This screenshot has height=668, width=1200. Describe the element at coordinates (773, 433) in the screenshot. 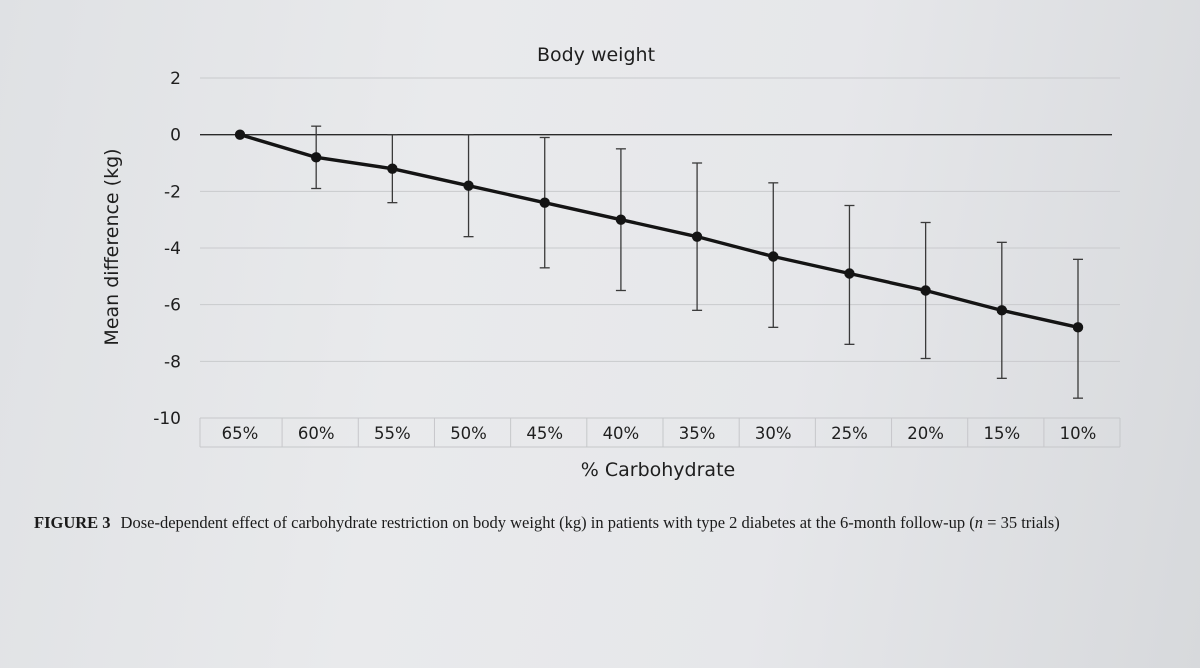

I see `x-tick-label: 30%` at that location.